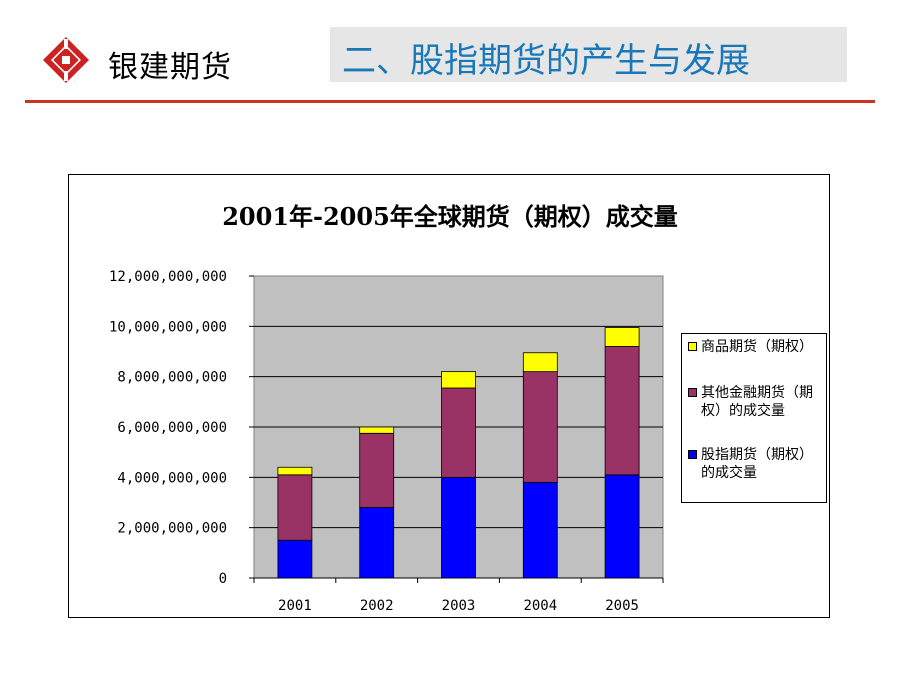  What do you see at coordinates (172, 378) in the screenshot?
I see `y-tick-label: 8,000,000,000` at bounding box center [172, 378].